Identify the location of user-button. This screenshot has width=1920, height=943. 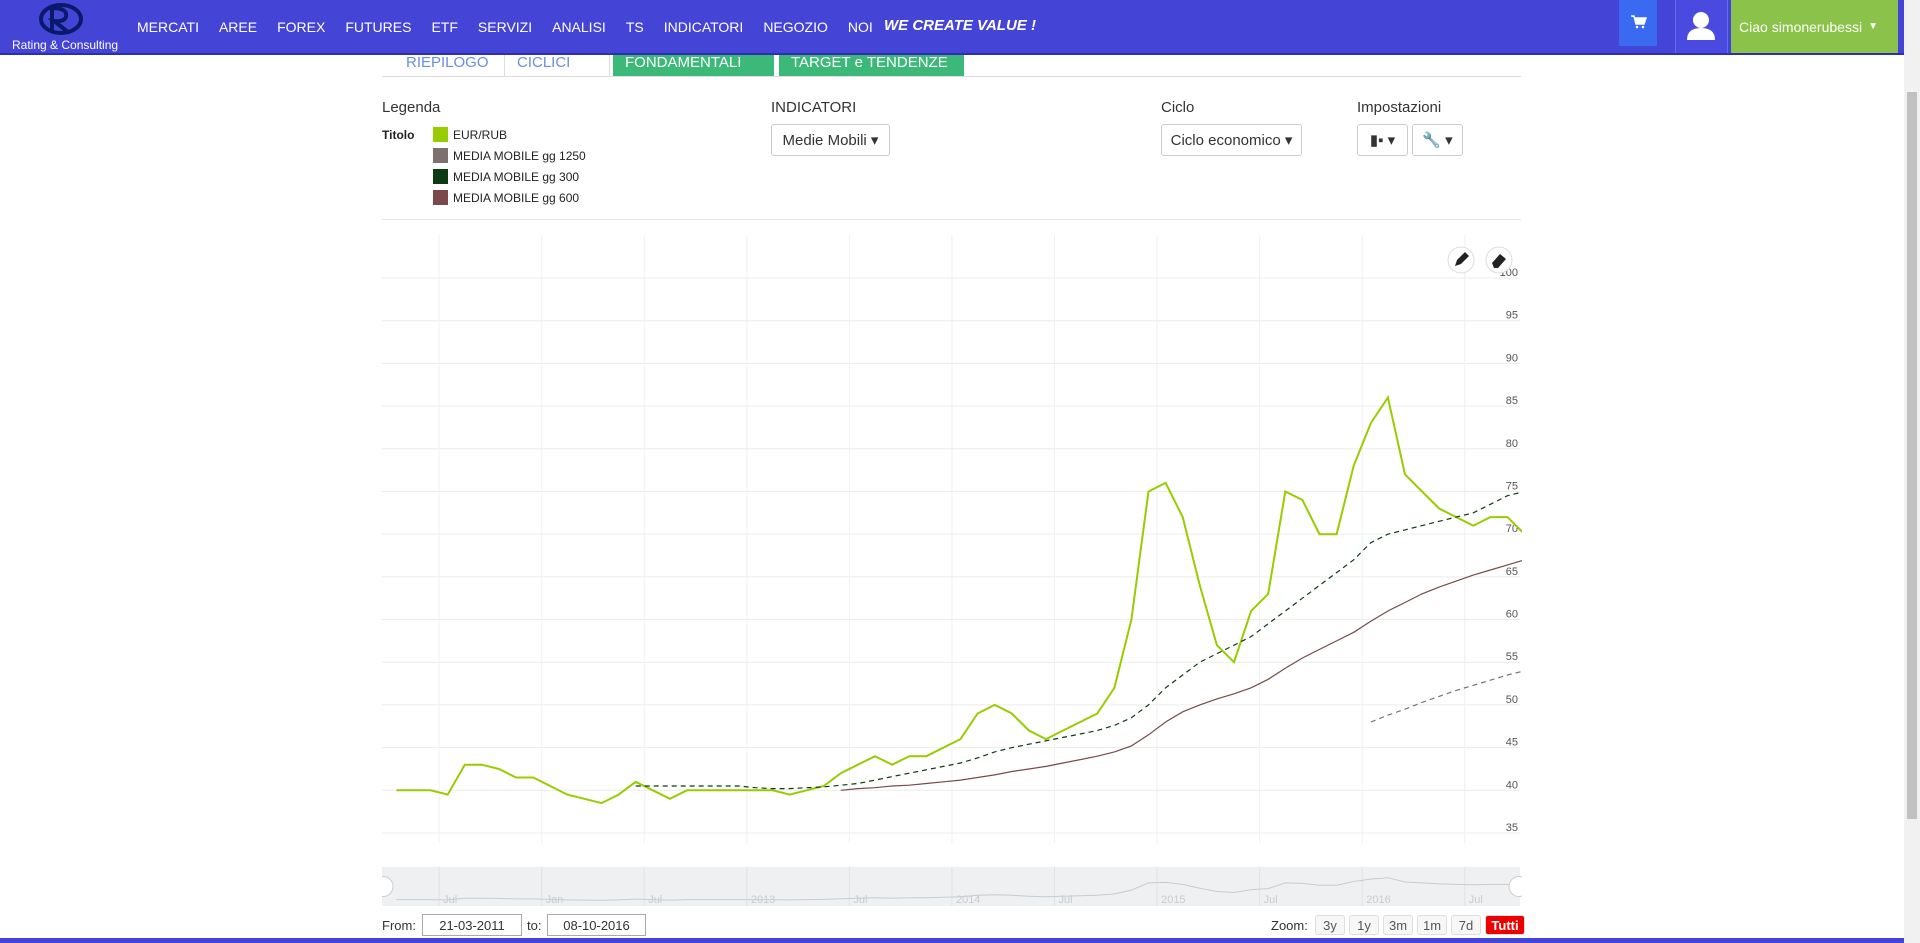
(1701, 26).